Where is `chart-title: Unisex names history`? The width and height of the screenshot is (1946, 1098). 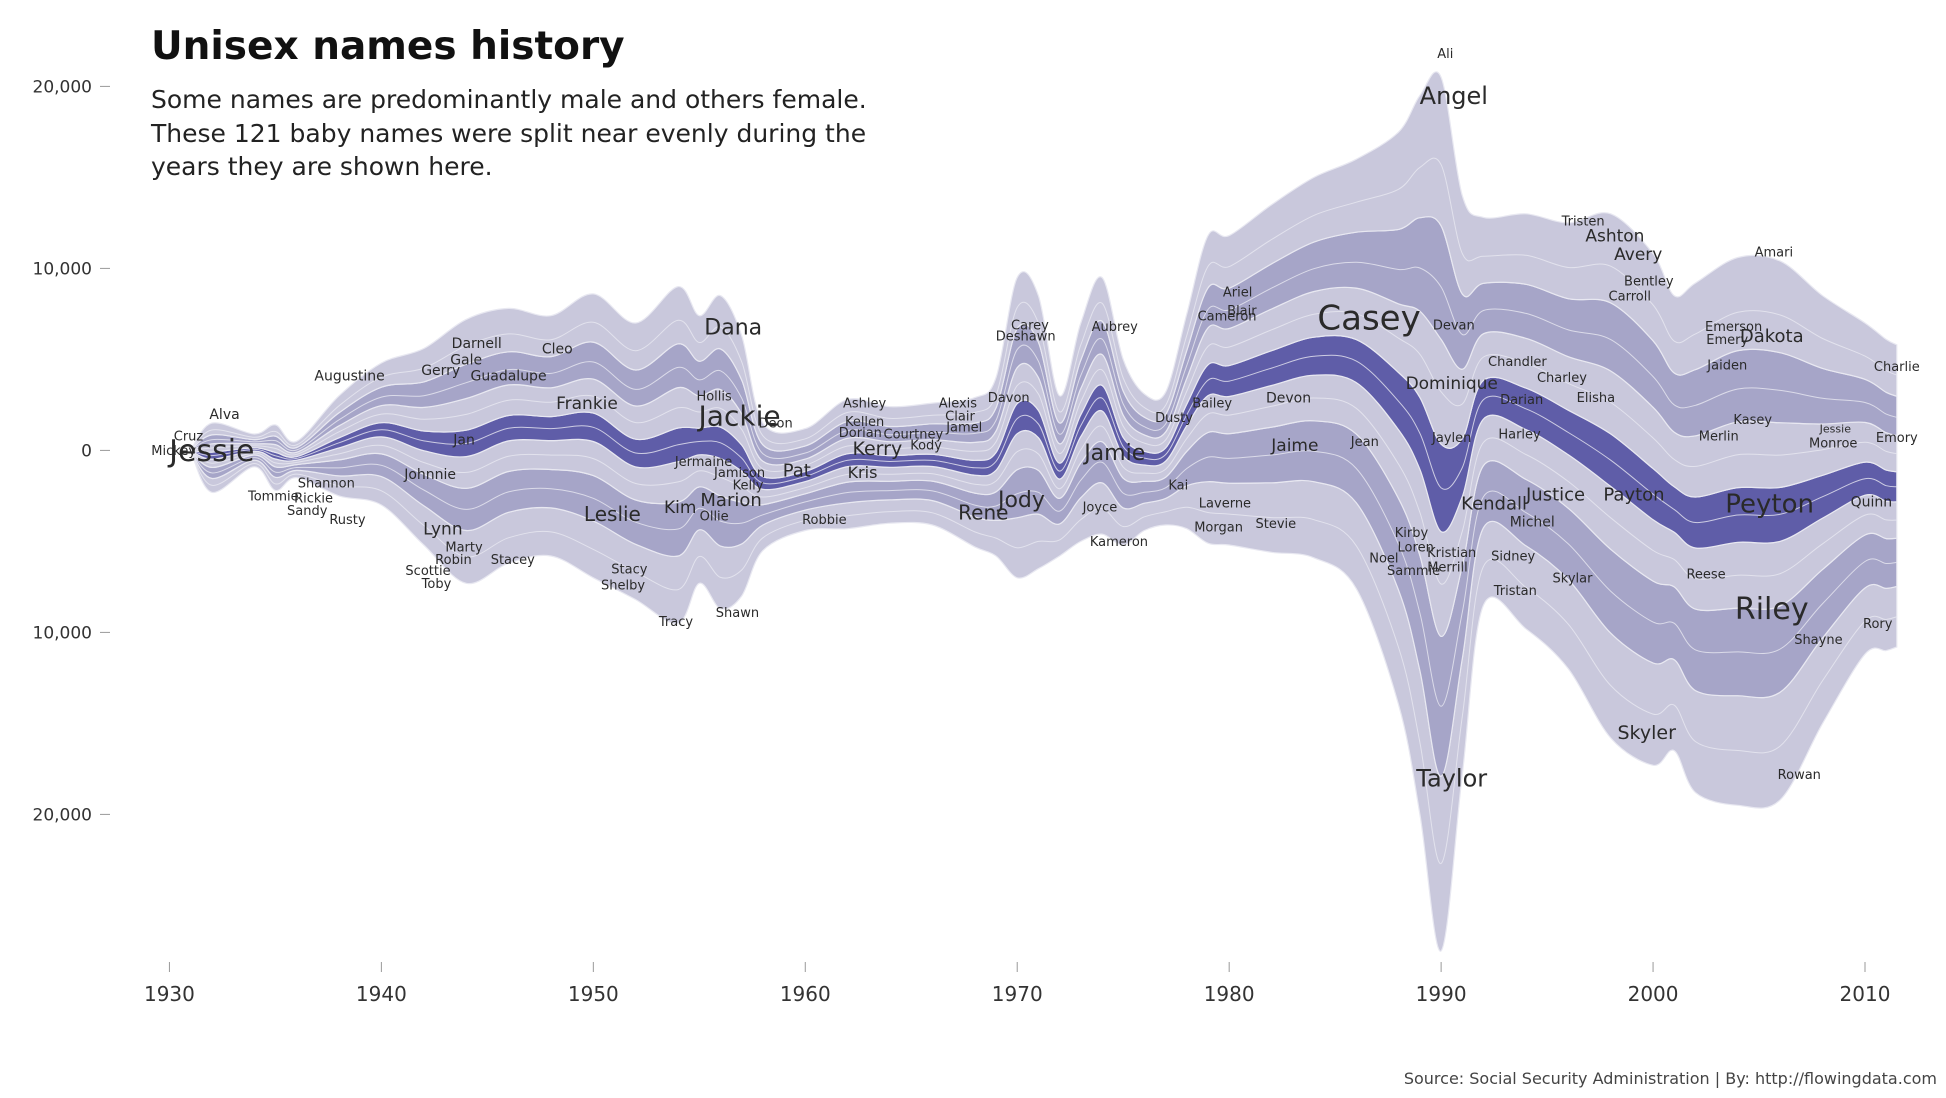
chart-title: Unisex names history is located at coordinates (388, 46).